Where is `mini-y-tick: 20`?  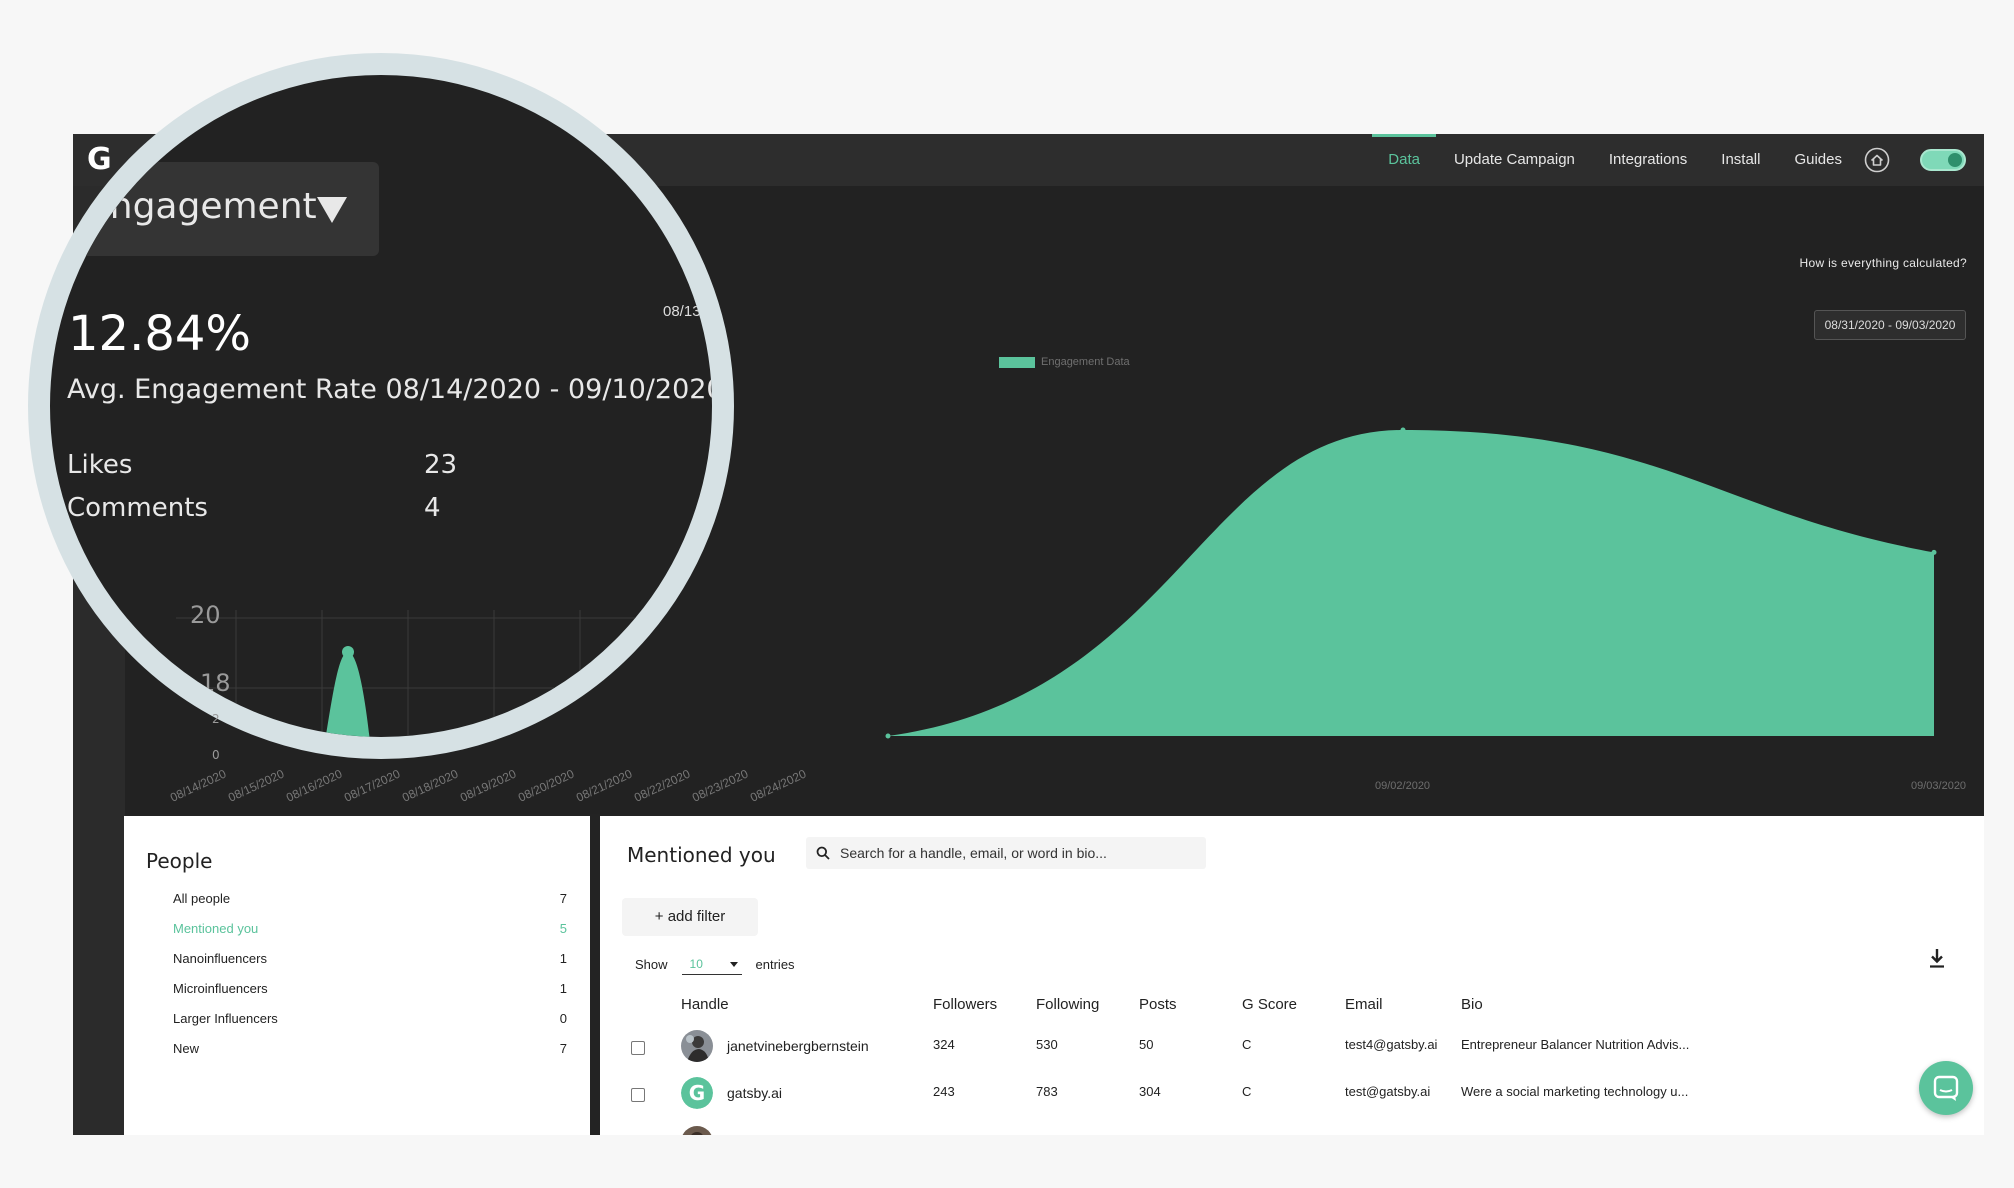
mini-y-tick: 20 is located at coordinates (205, 615).